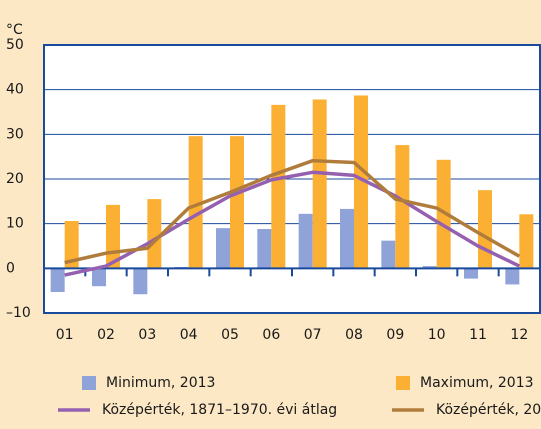  Describe the element at coordinates (15, 90) in the screenshot. I see `y-tick-label: 40` at that location.